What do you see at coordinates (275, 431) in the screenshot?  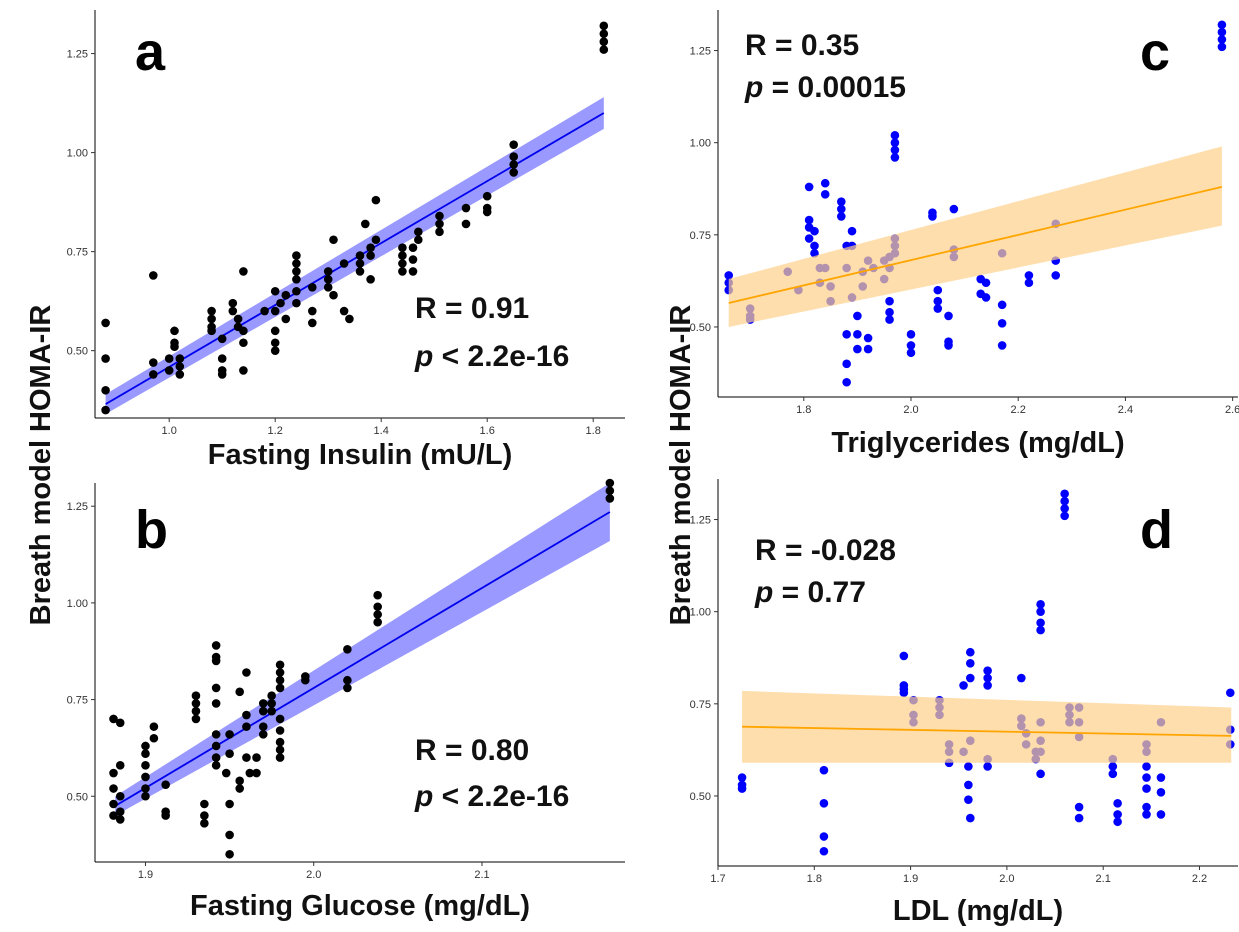 I see `x-tick-label: 1.2` at bounding box center [275, 431].